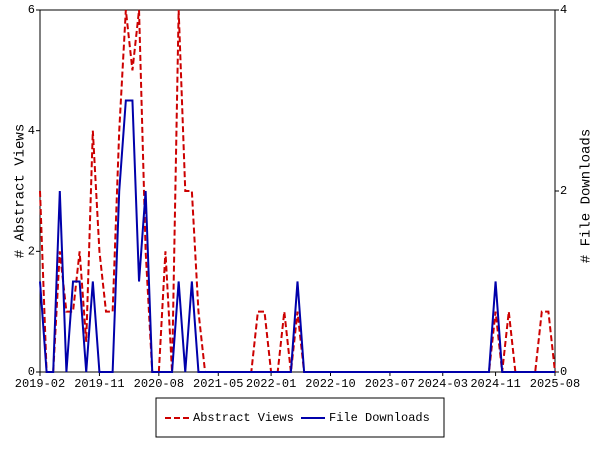 This screenshot has height=450, width=600. I want to click on x-tick-label: 2025-08, so click(555, 384).